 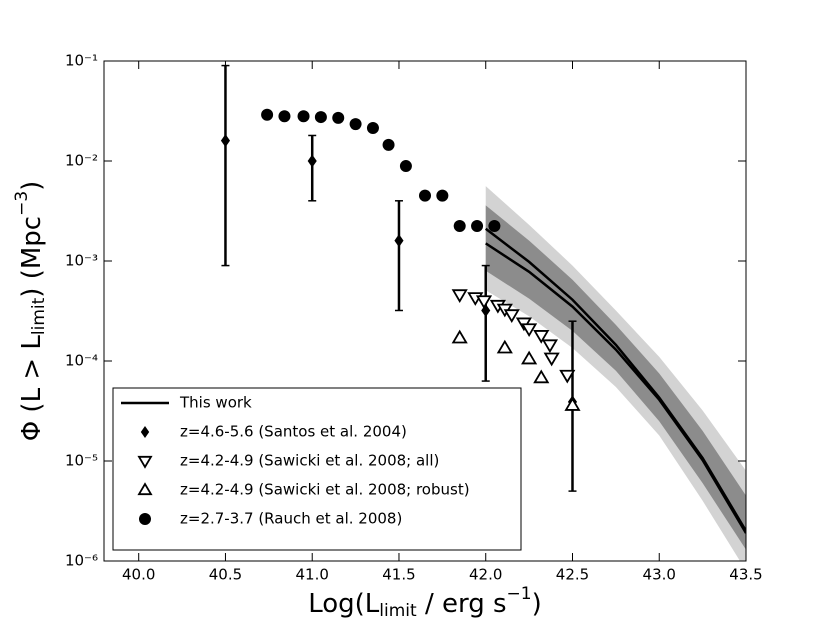 I want to click on x-tick-label: 43.5, so click(x=745, y=575).